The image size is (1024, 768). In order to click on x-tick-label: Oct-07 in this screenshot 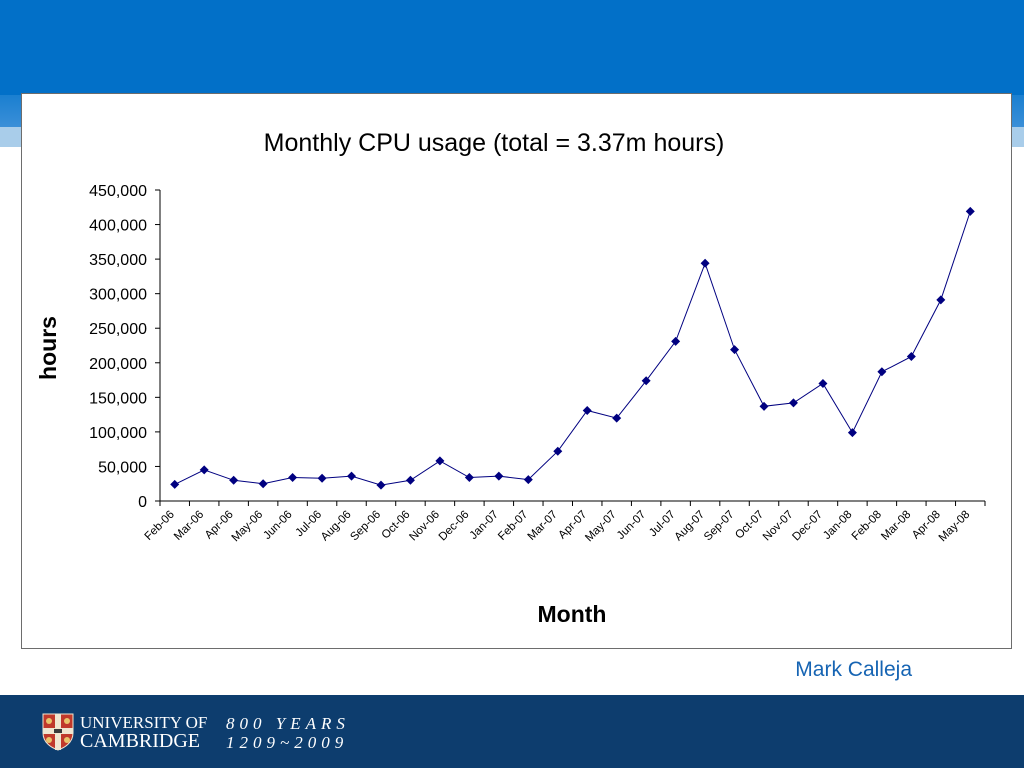, I will do `click(749, 525)`.